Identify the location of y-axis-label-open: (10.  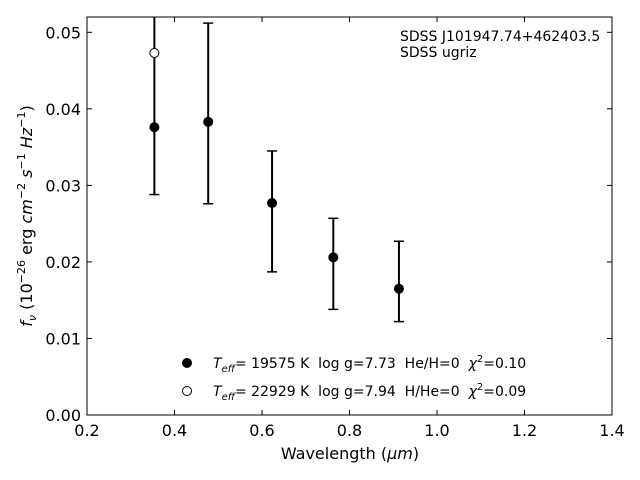
(26, 299).